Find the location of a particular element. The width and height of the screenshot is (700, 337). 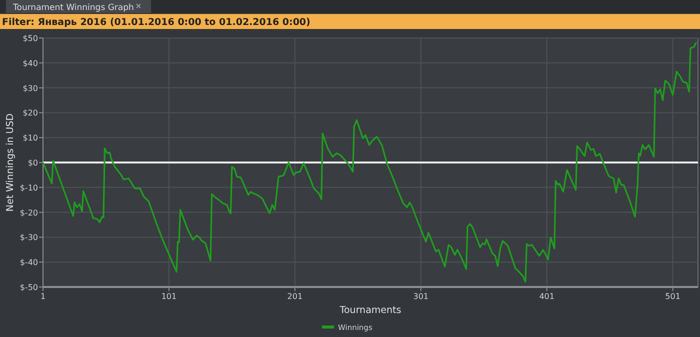

y-tick-label: $40 is located at coordinates (30, 63).